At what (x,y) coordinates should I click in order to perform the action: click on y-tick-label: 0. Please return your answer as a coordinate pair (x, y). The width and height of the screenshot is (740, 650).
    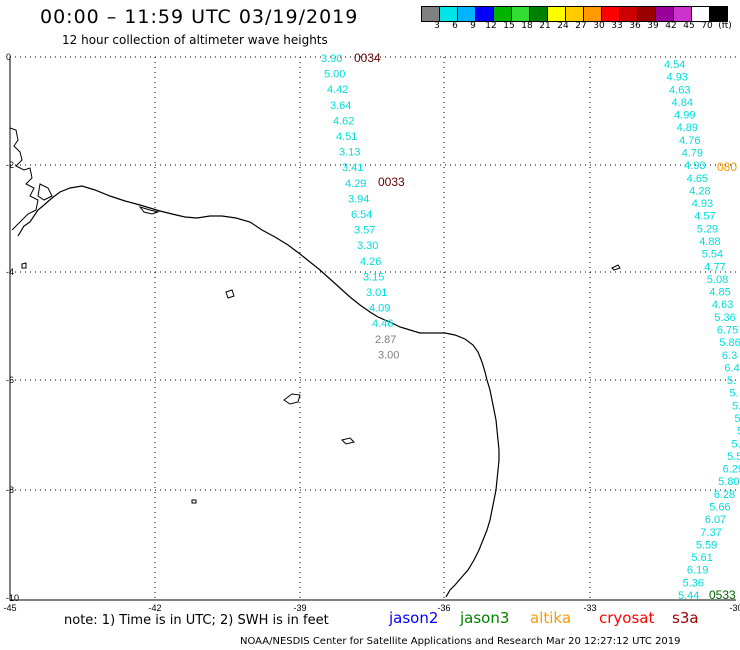
    Looking at the image, I should click on (8, 57).